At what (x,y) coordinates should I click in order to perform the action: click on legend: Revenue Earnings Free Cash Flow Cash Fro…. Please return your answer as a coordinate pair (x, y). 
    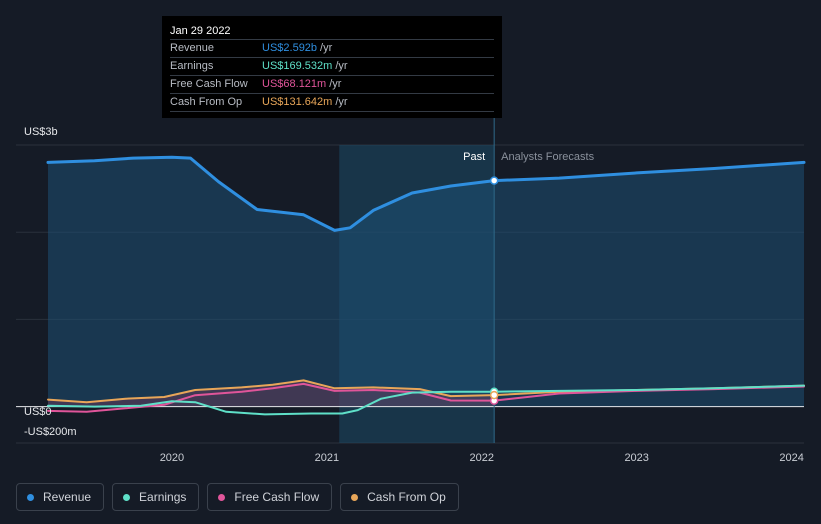
    Looking at the image, I should click on (237, 497).